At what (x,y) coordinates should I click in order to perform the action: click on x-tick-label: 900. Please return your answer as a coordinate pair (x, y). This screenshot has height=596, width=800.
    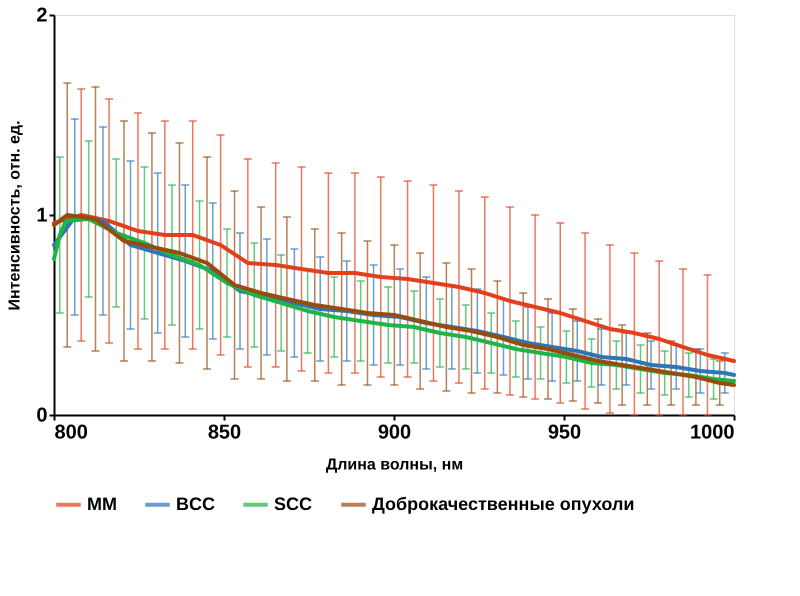
    Looking at the image, I should click on (395, 433).